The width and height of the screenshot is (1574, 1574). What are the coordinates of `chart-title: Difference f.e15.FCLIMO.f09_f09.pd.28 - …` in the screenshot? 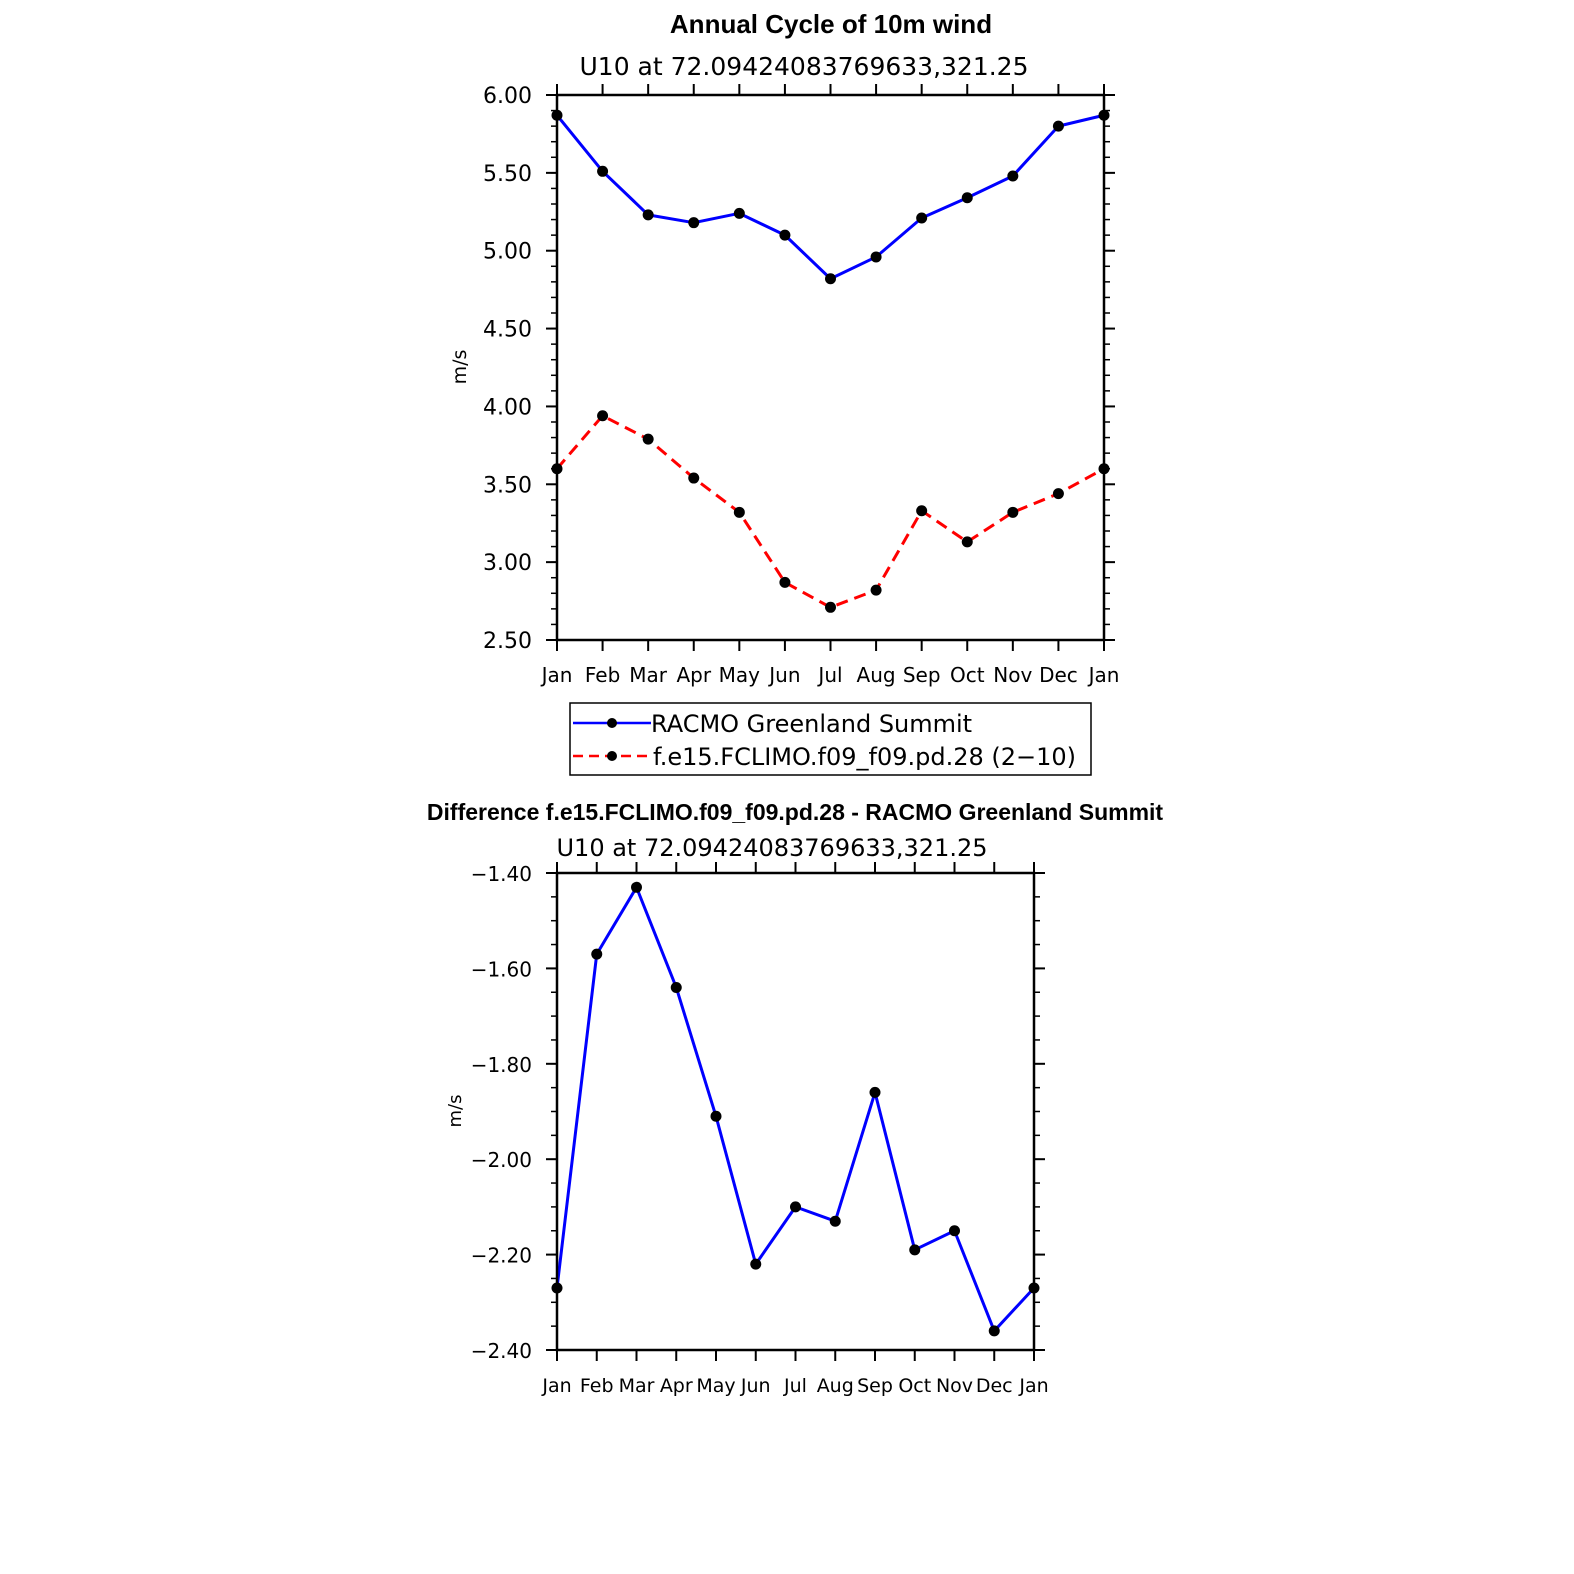 It's located at (795, 812).